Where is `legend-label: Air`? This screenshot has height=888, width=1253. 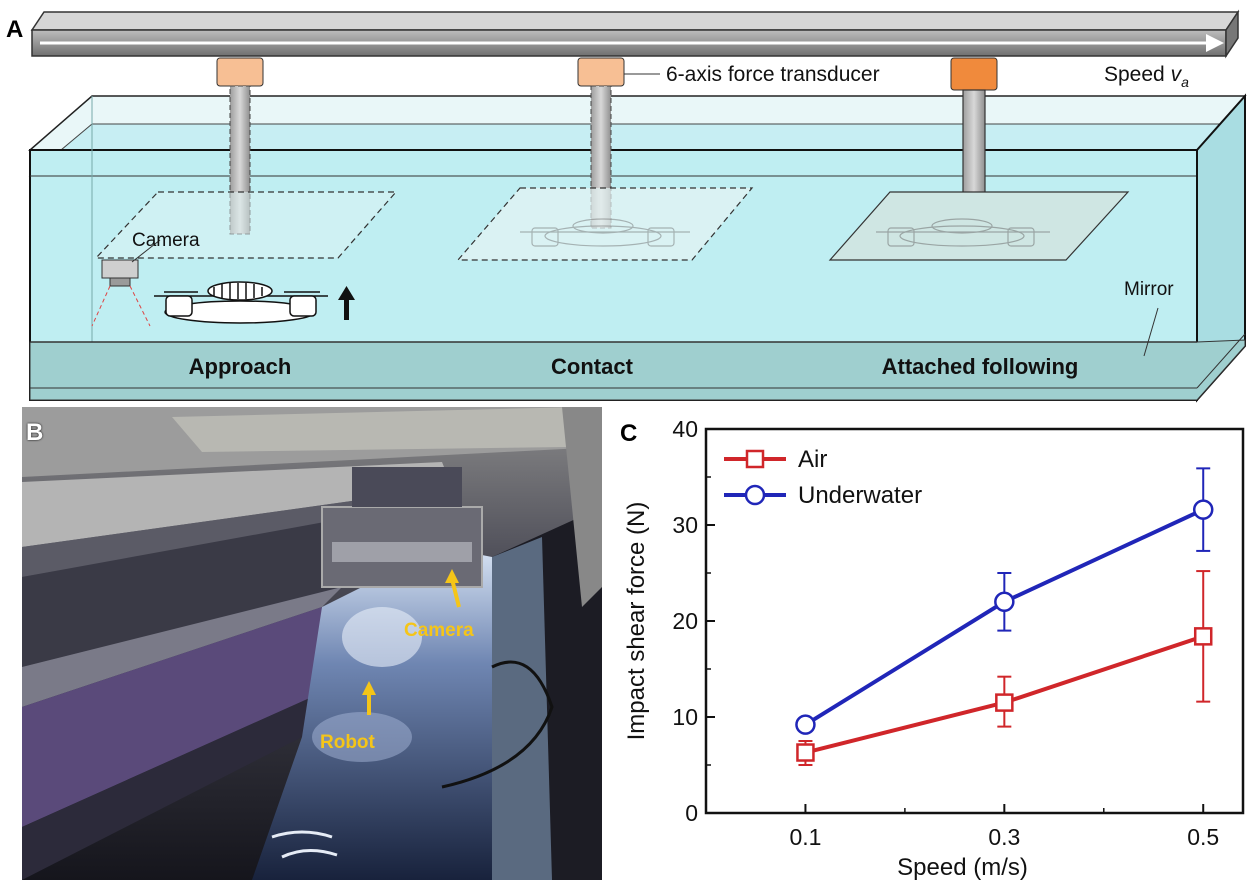 legend-label: Air is located at coordinates (812, 459).